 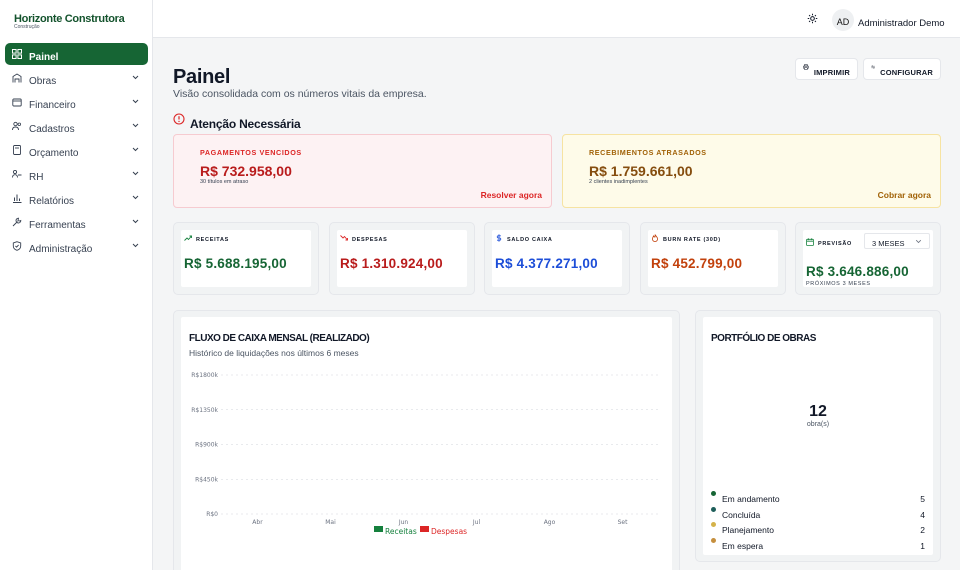 What do you see at coordinates (17, 150) in the screenshot?
I see `calculator-icon` at bounding box center [17, 150].